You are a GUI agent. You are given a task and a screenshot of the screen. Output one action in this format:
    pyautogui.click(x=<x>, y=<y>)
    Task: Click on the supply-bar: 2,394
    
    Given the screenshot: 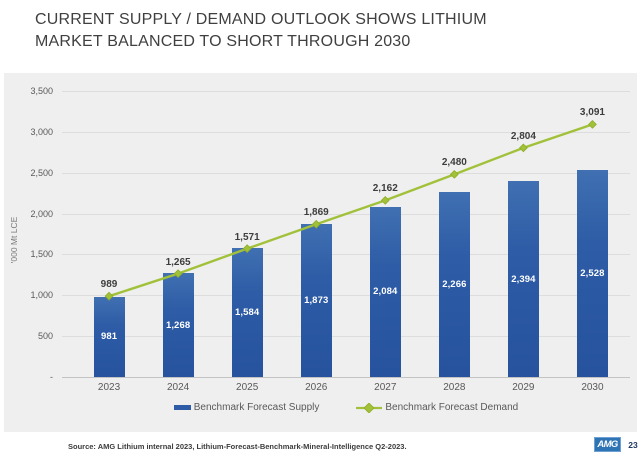 What is the action you would take?
    pyautogui.click(x=523, y=279)
    